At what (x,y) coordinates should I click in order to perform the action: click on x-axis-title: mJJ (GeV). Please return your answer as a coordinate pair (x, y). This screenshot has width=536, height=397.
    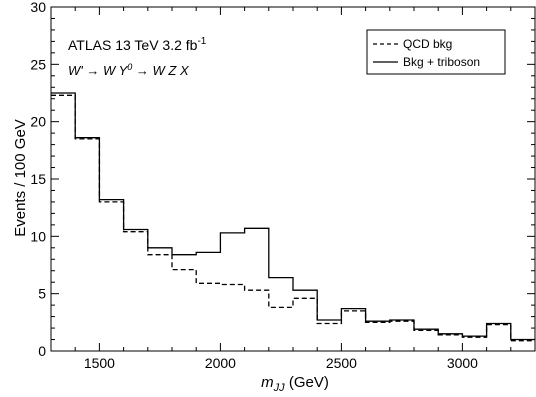
    Looking at the image, I should click on (295, 384).